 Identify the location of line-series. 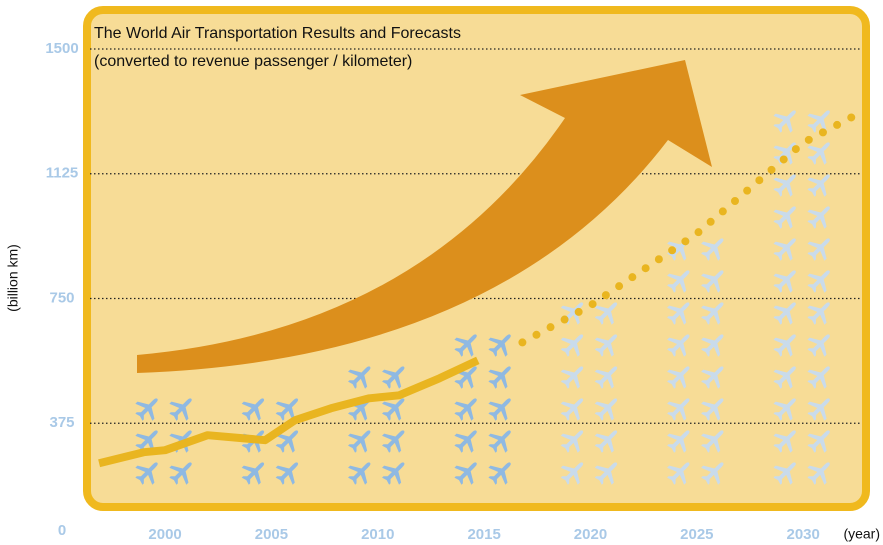
(289, 412).